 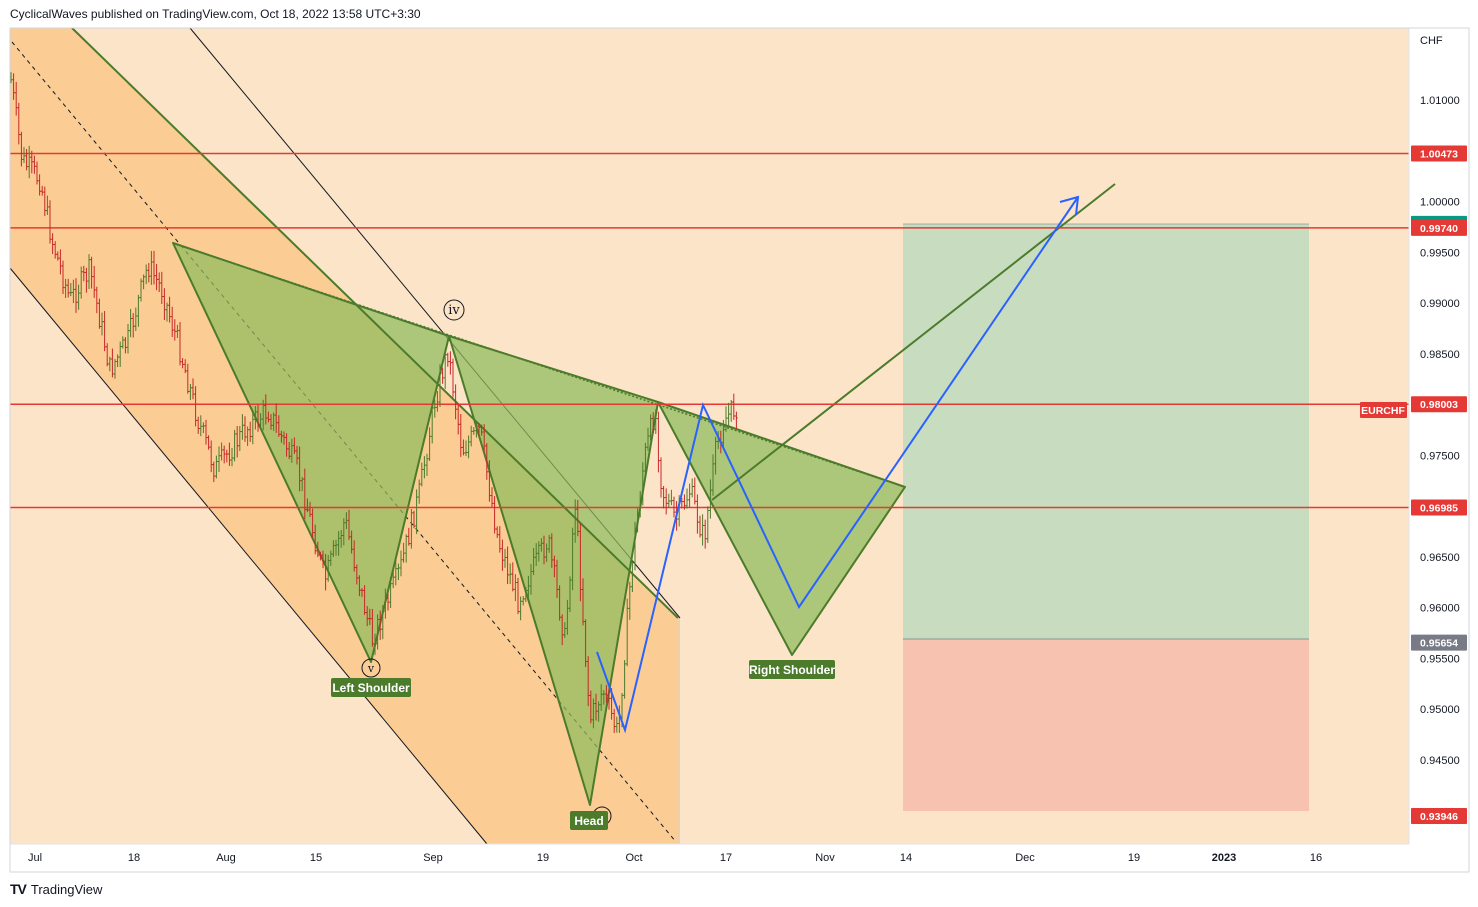 I want to click on x-tick-label: Oct, so click(x=633, y=858).